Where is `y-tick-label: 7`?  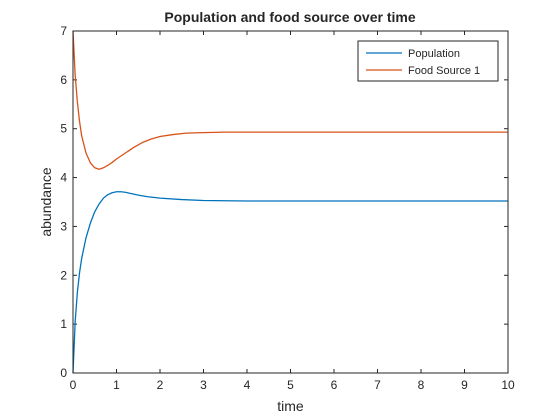
y-tick-label: 7 is located at coordinates (63, 31).